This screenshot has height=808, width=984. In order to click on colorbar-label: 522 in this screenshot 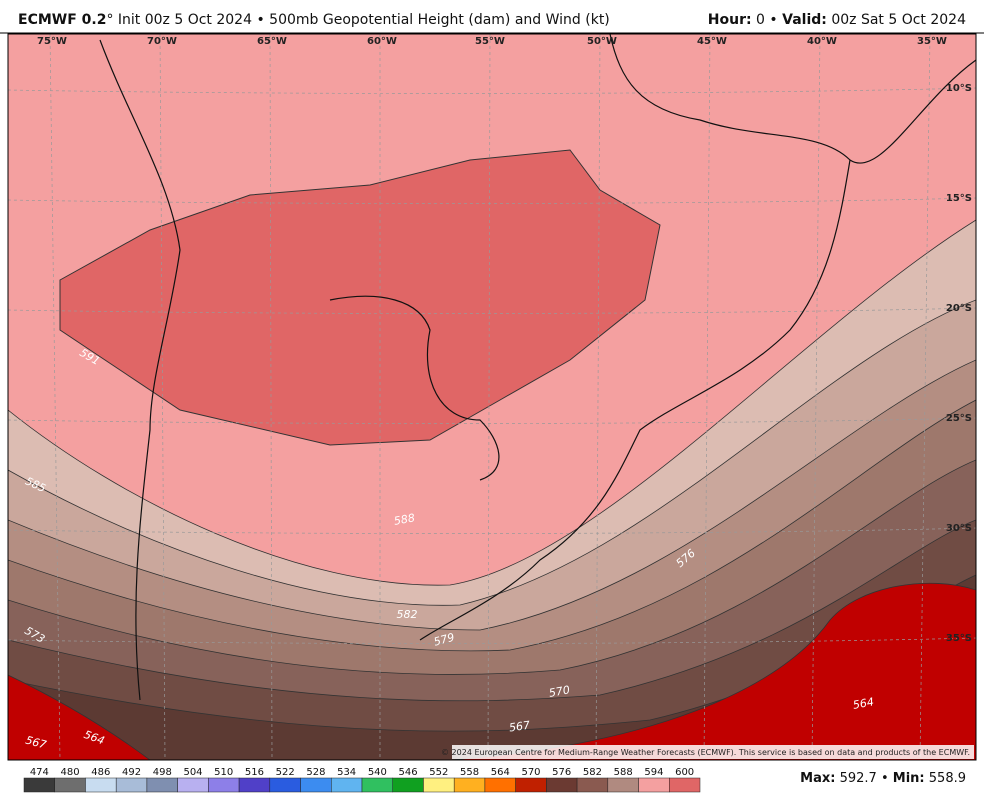, I will do `click(285, 772)`.